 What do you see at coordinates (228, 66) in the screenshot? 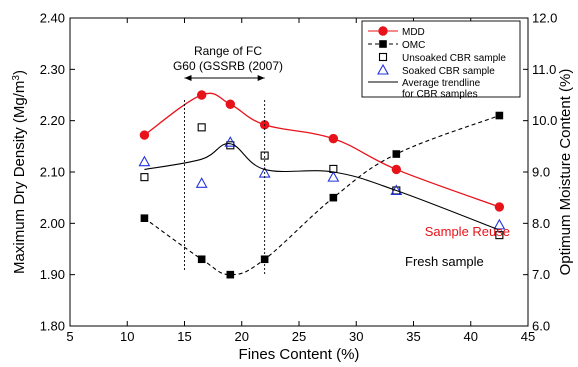
I see `range-label-line2: G60 (GSSRB (2007)` at bounding box center [228, 66].